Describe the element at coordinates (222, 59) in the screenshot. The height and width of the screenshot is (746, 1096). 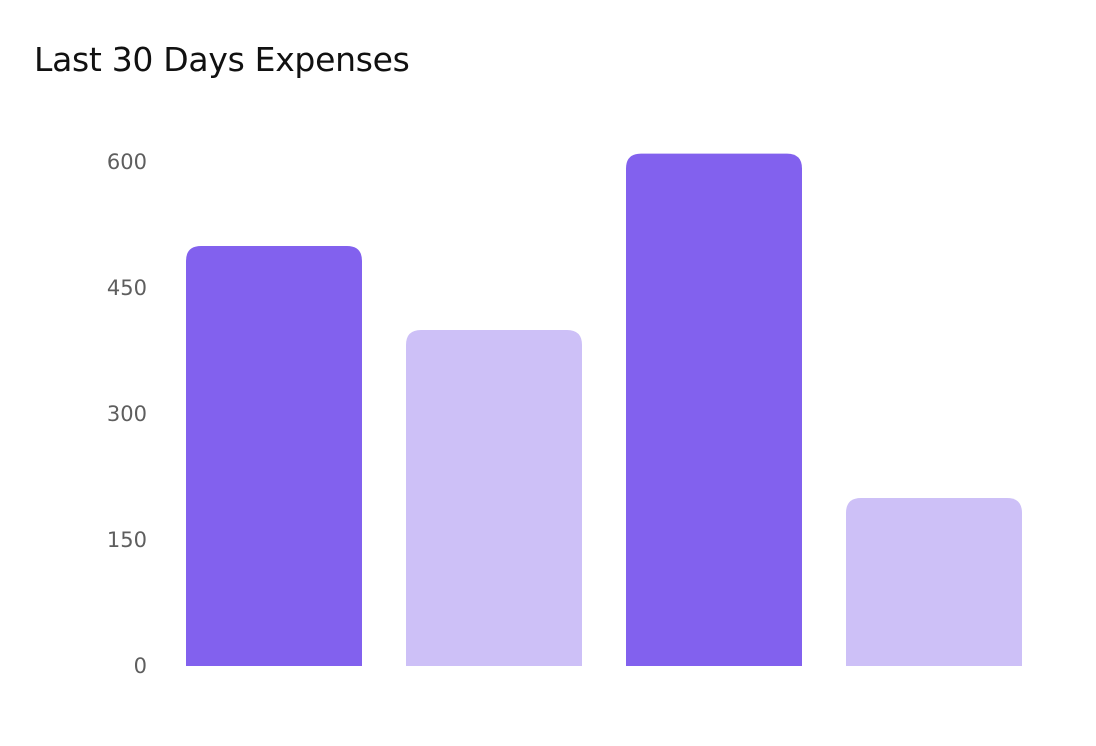
I see `chart-title: Last 30 Days Expenses` at that location.